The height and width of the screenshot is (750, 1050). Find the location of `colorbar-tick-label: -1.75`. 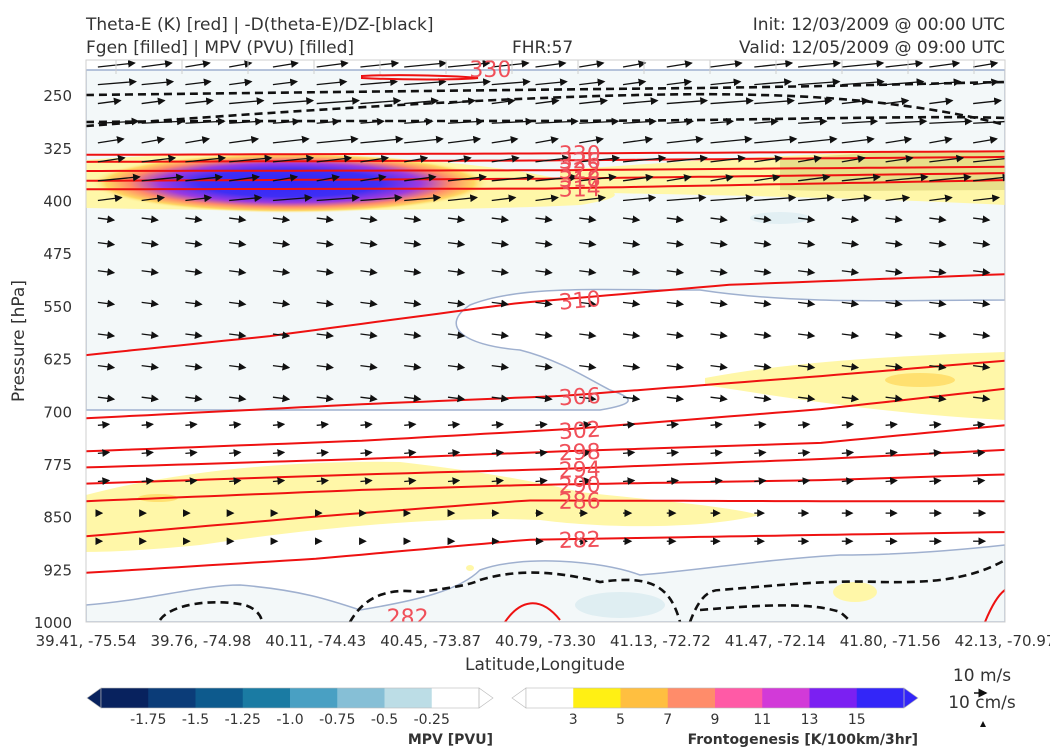

colorbar-tick-label: -1.75 is located at coordinates (148, 720).